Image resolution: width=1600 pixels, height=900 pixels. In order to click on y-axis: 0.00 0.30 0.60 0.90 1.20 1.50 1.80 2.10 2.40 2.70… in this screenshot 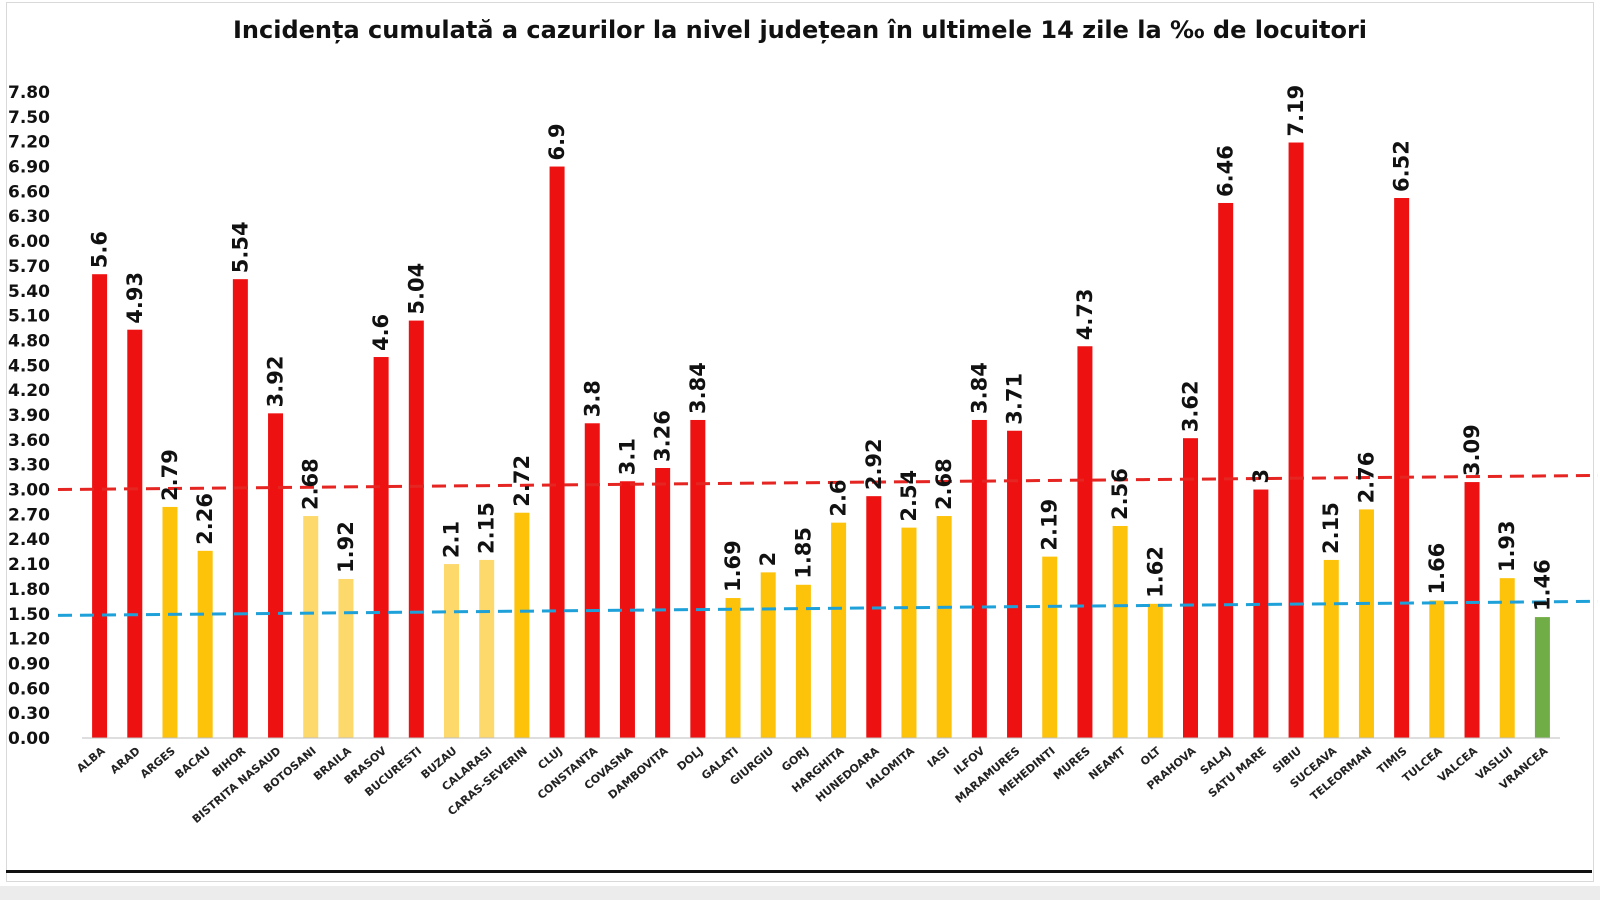, I will do `click(29, 416)`.